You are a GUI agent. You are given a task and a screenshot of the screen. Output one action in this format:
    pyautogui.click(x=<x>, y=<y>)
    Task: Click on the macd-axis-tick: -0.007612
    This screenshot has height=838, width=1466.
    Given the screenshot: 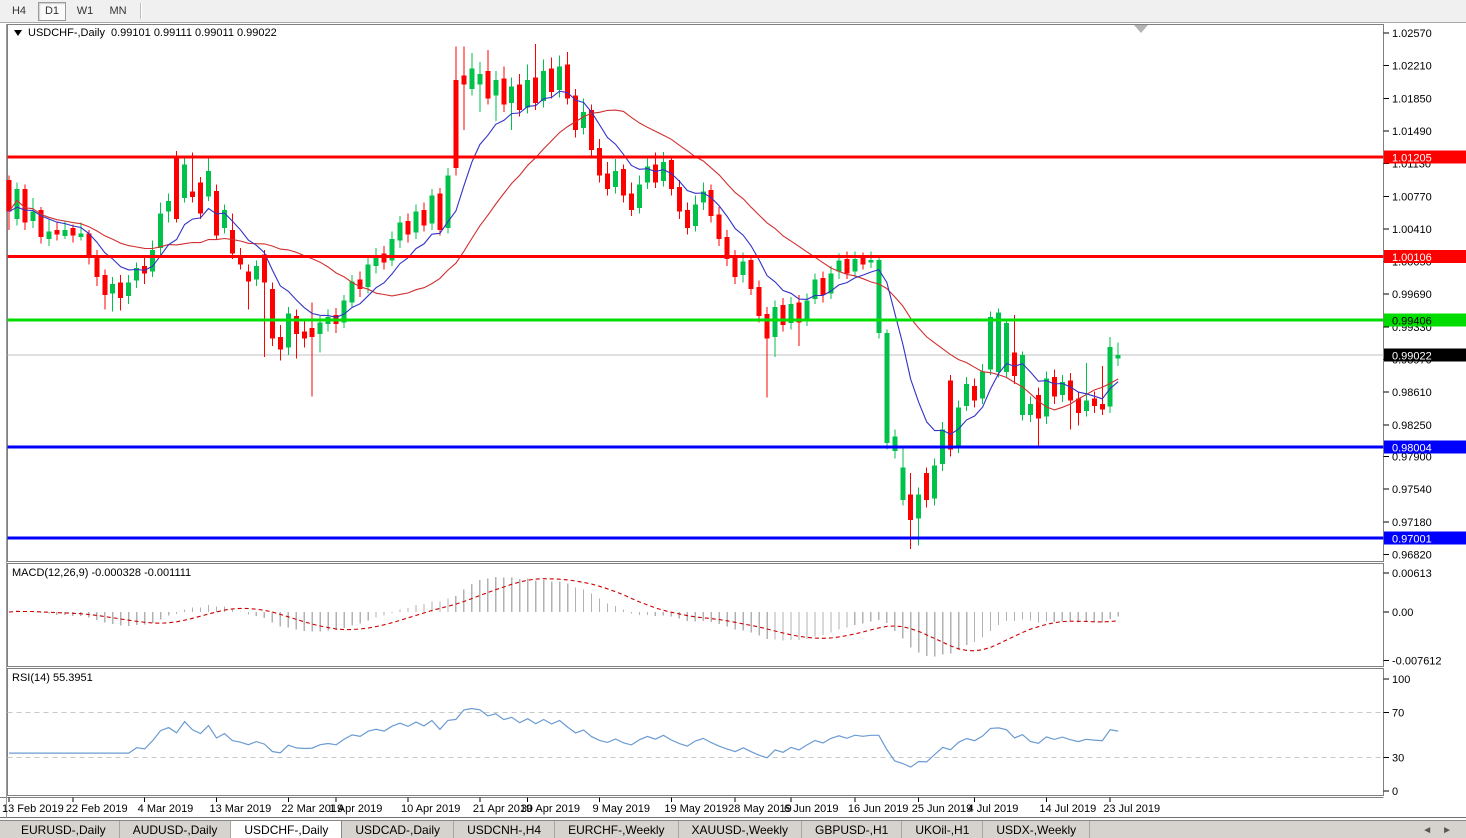 What is the action you would take?
    pyautogui.click(x=1417, y=661)
    